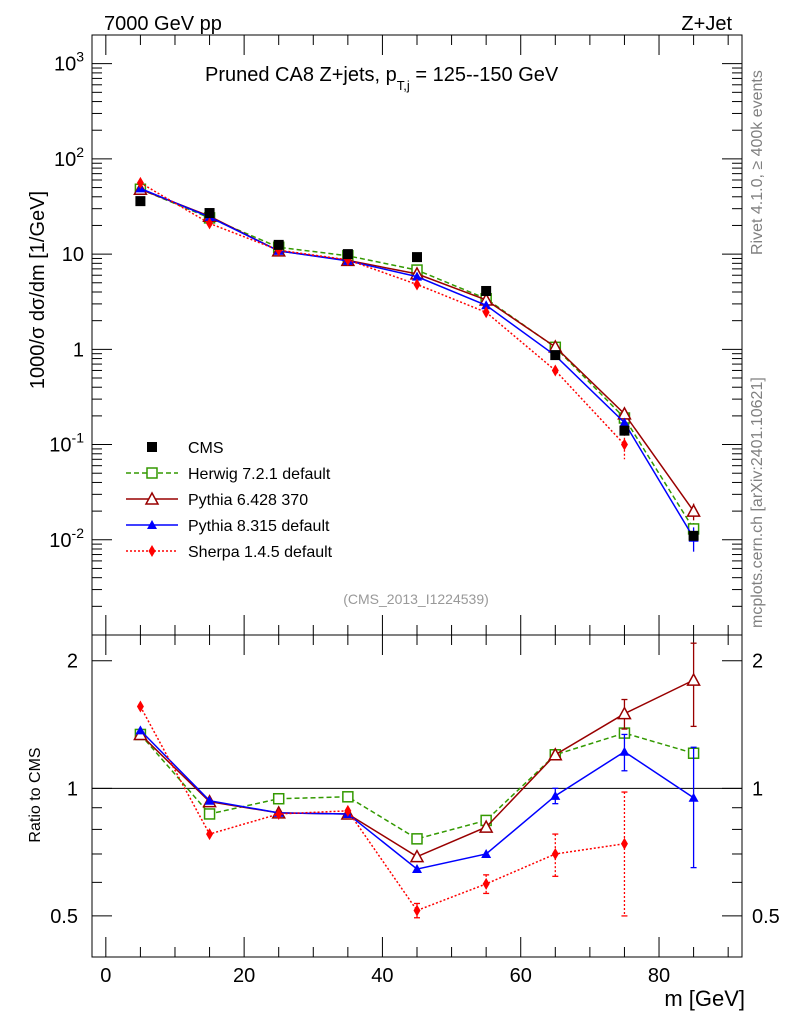 This screenshot has height=1024, width=786. I want to click on side-label-top: Rivet 4.1.0, ≥ 400k events, so click(757, 162).